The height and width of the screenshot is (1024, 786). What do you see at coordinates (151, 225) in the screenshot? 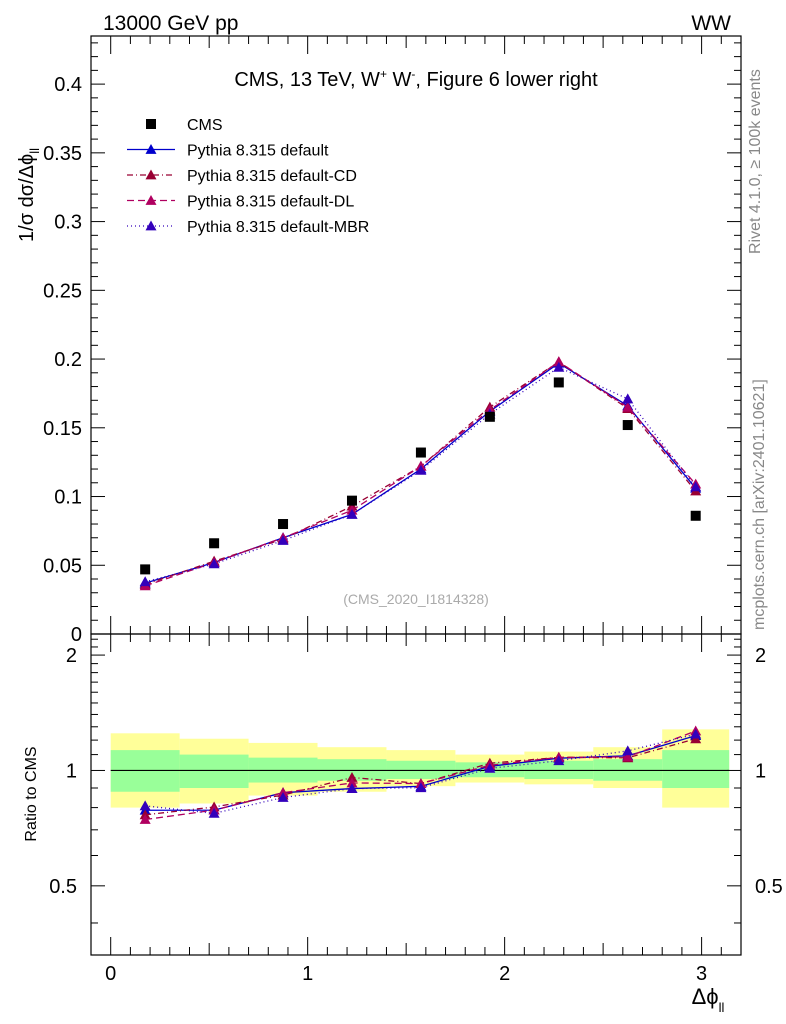
I see `legend-marker-pythia-8-315-default-mbr` at bounding box center [151, 225].